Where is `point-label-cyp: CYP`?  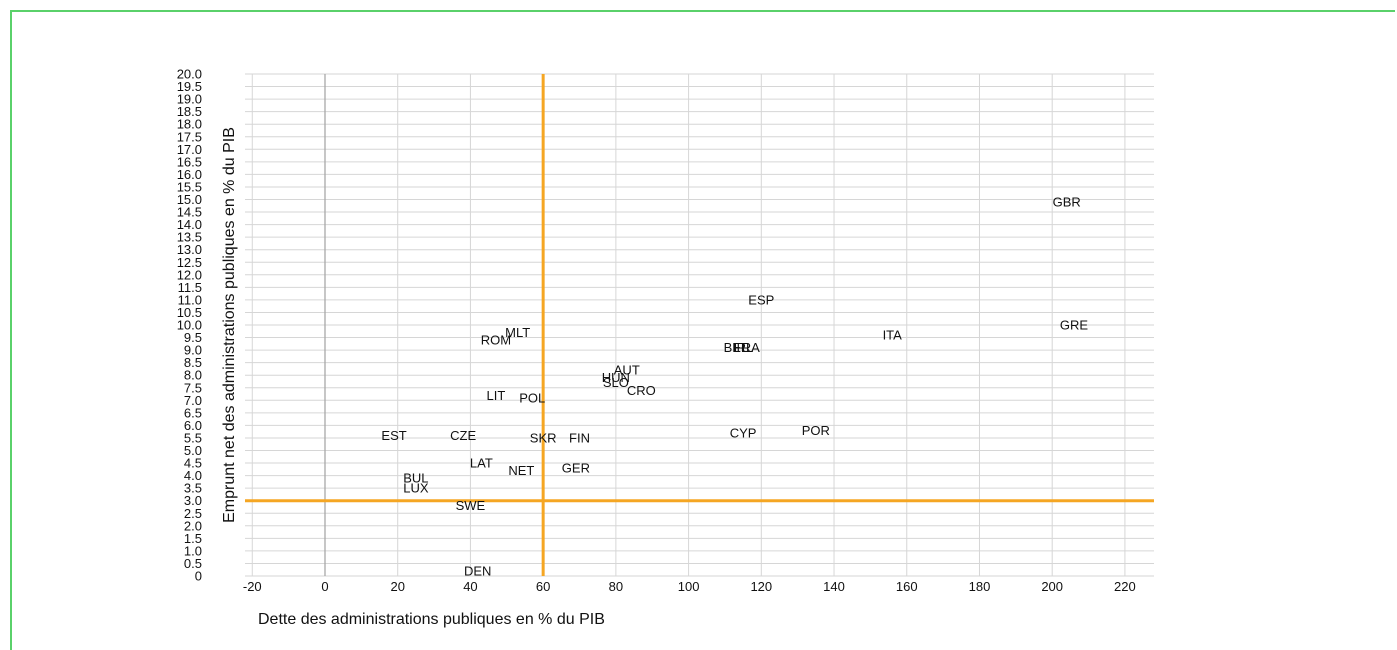
point-label-cyp: CYP is located at coordinates (743, 432).